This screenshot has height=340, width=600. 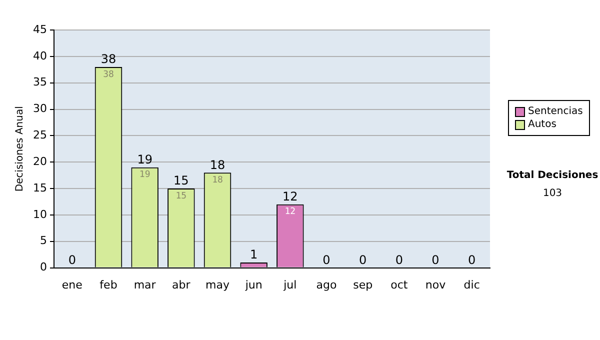 What do you see at coordinates (555, 111) in the screenshot?
I see `legend-label: Sentencias` at bounding box center [555, 111].